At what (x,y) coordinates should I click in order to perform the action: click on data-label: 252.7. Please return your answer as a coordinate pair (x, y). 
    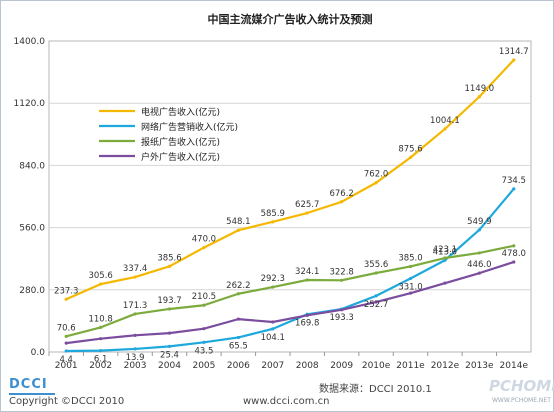
    Looking at the image, I should click on (376, 305).